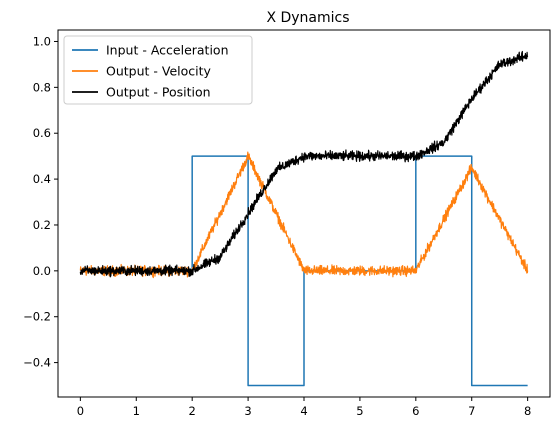  Describe the element at coordinates (167, 50) in the screenshot. I see `legend-label: Input - Acceleration` at that location.